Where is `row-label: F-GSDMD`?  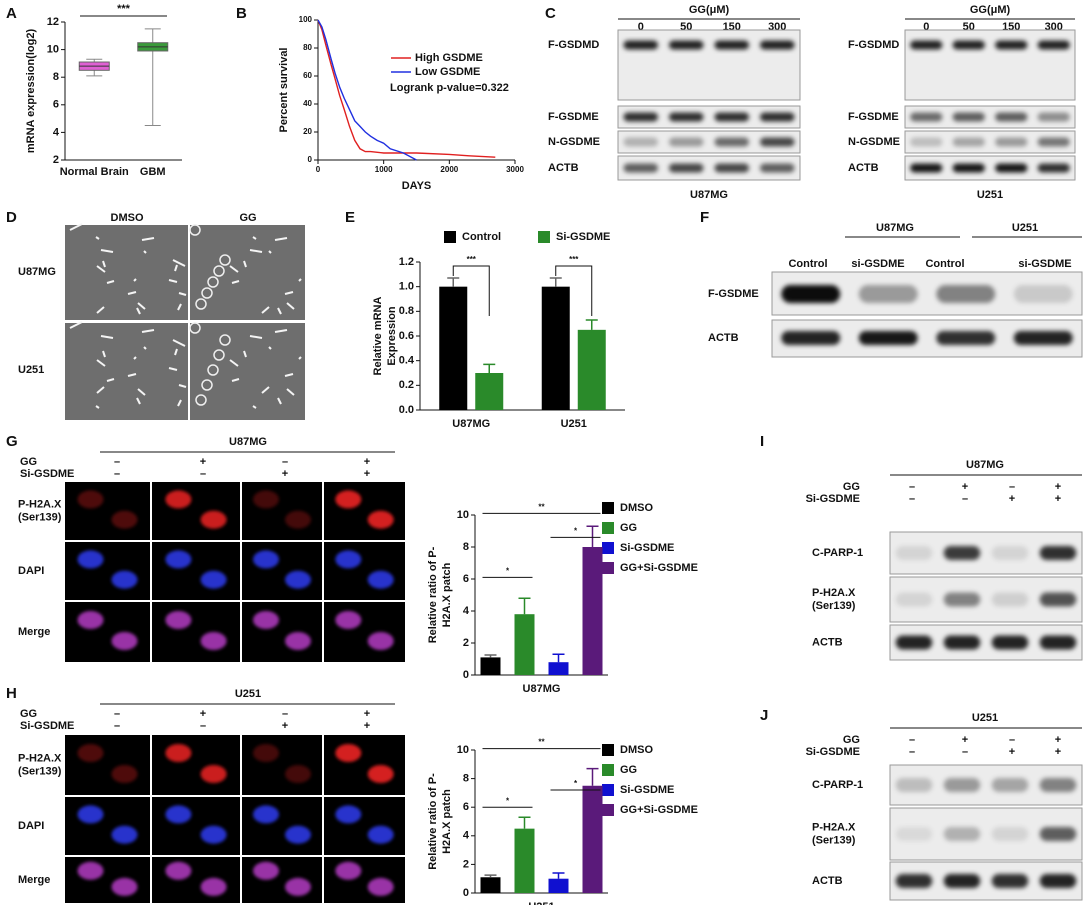 row-label: F-GSDMD is located at coordinates (573, 45).